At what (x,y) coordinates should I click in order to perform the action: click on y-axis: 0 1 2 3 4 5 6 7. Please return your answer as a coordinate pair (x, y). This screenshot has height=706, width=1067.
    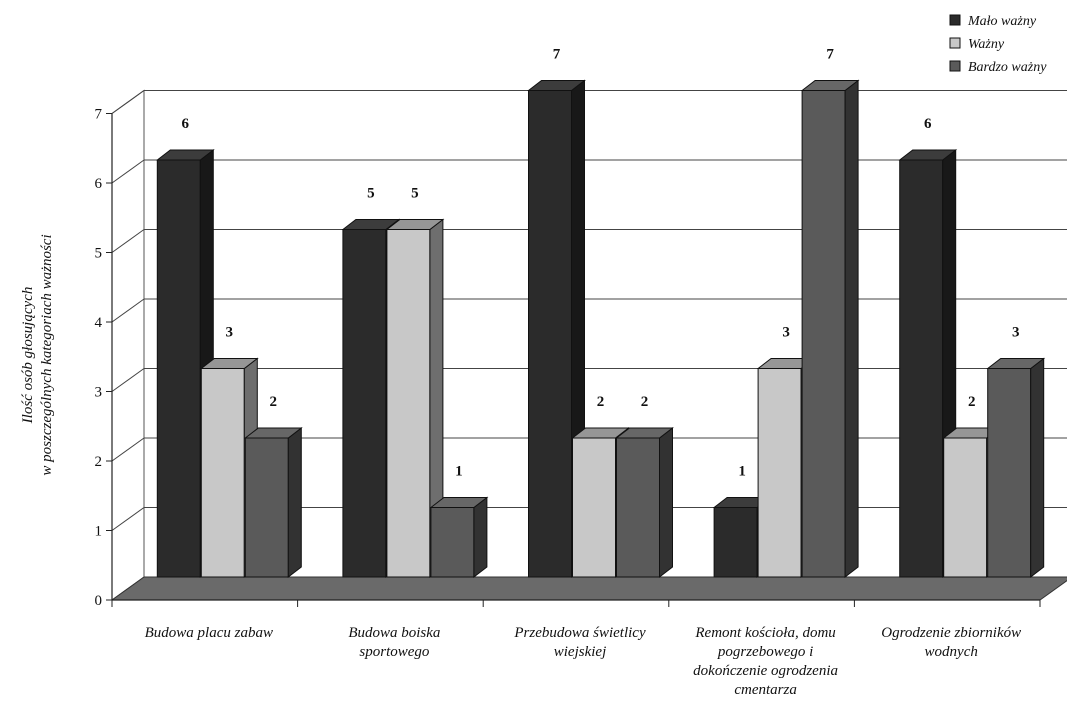
    Looking at the image, I should click on (104, 358).